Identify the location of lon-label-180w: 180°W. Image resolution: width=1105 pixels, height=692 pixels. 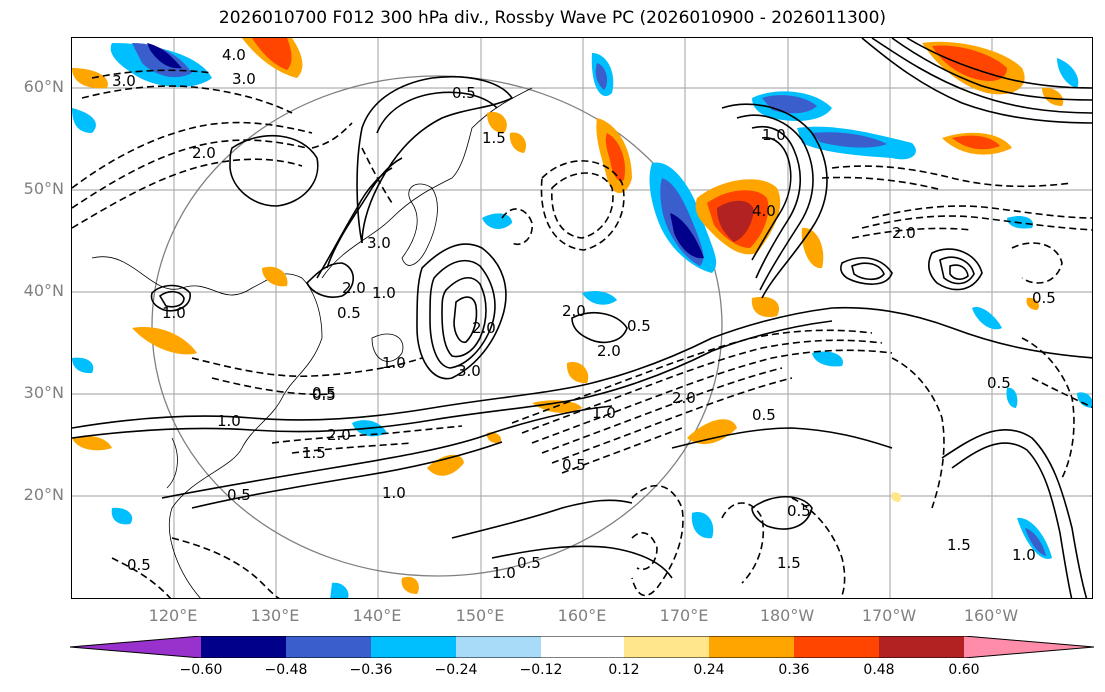
(787, 615).